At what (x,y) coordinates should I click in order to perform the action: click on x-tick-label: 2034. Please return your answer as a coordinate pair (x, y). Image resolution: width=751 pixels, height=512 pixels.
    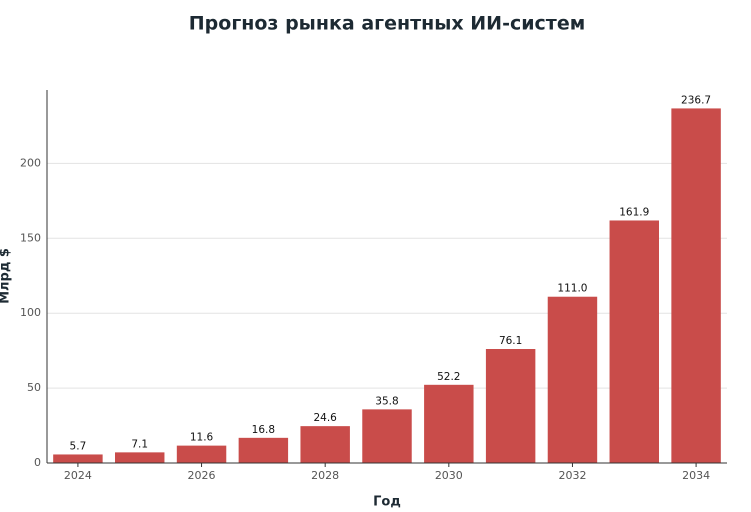
    Looking at the image, I should click on (696, 475).